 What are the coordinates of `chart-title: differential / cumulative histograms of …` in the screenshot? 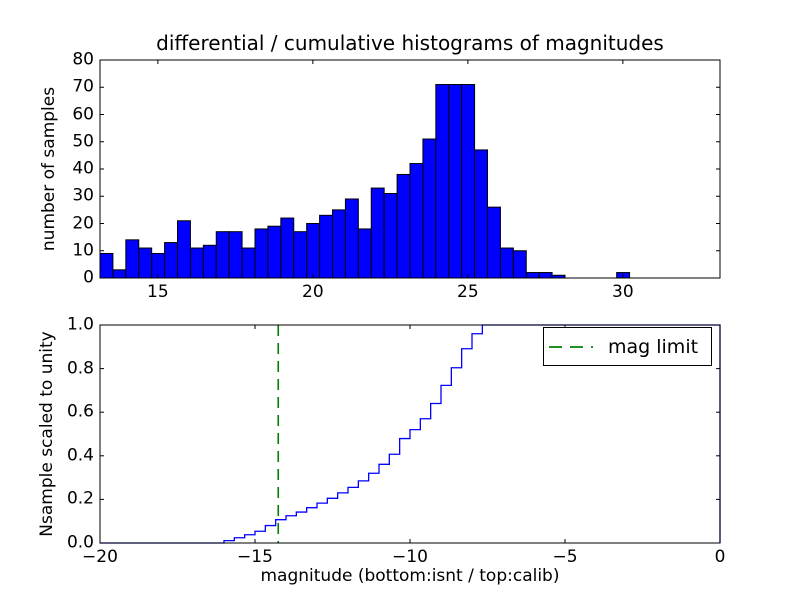 It's located at (410, 43).